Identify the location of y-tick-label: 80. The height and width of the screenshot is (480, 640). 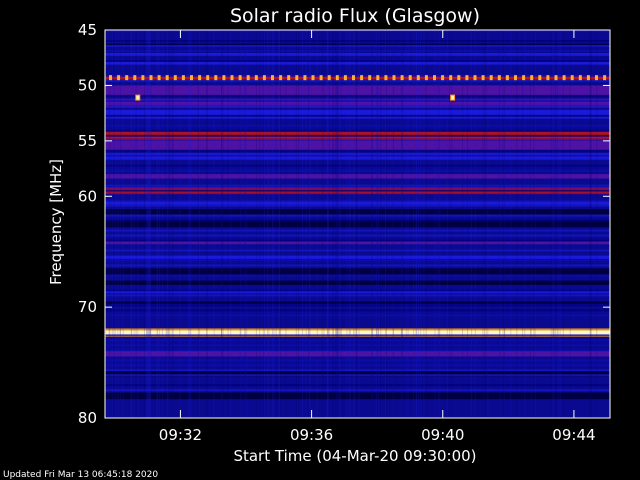
(87, 418).